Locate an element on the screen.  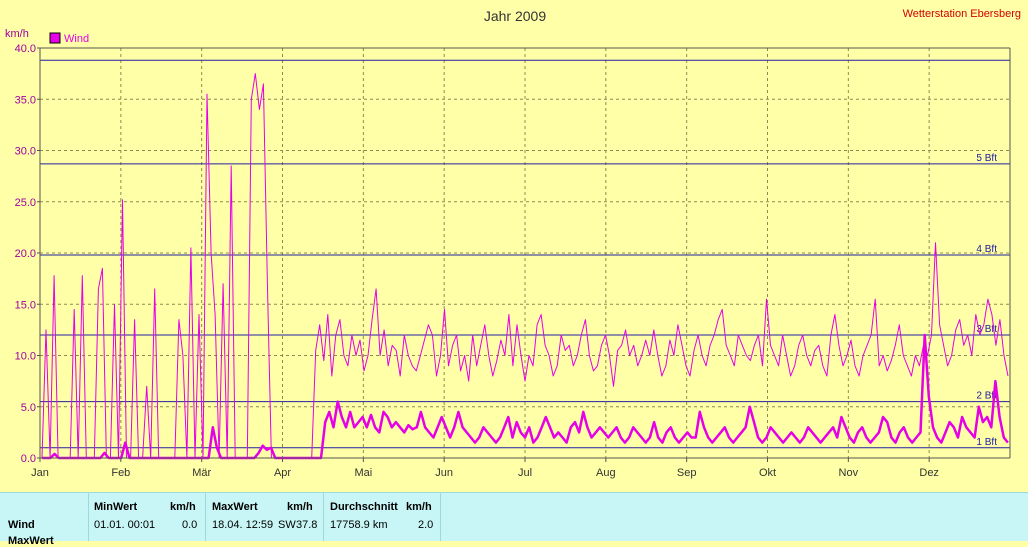
header-minwert: MinWert is located at coordinates (116, 507).